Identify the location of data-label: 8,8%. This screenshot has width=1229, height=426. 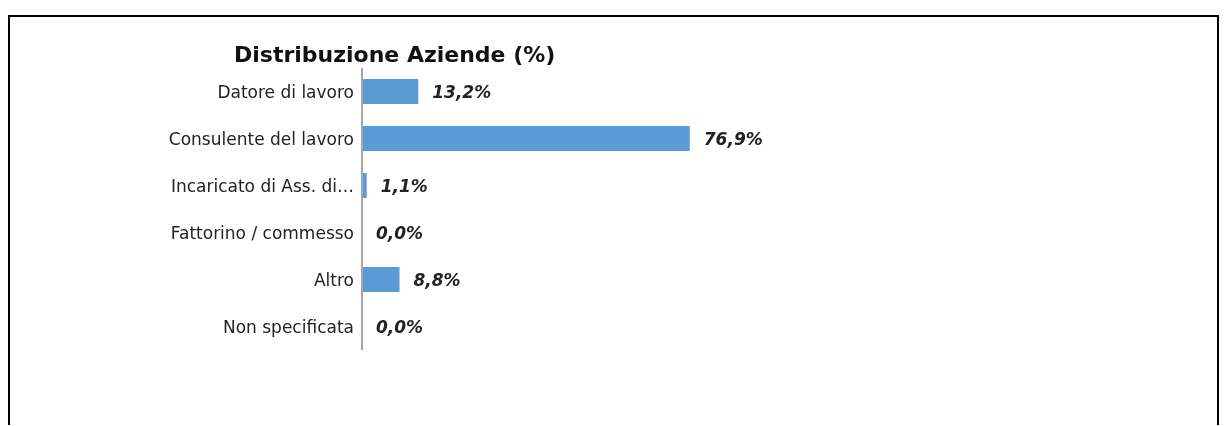
(437, 279).